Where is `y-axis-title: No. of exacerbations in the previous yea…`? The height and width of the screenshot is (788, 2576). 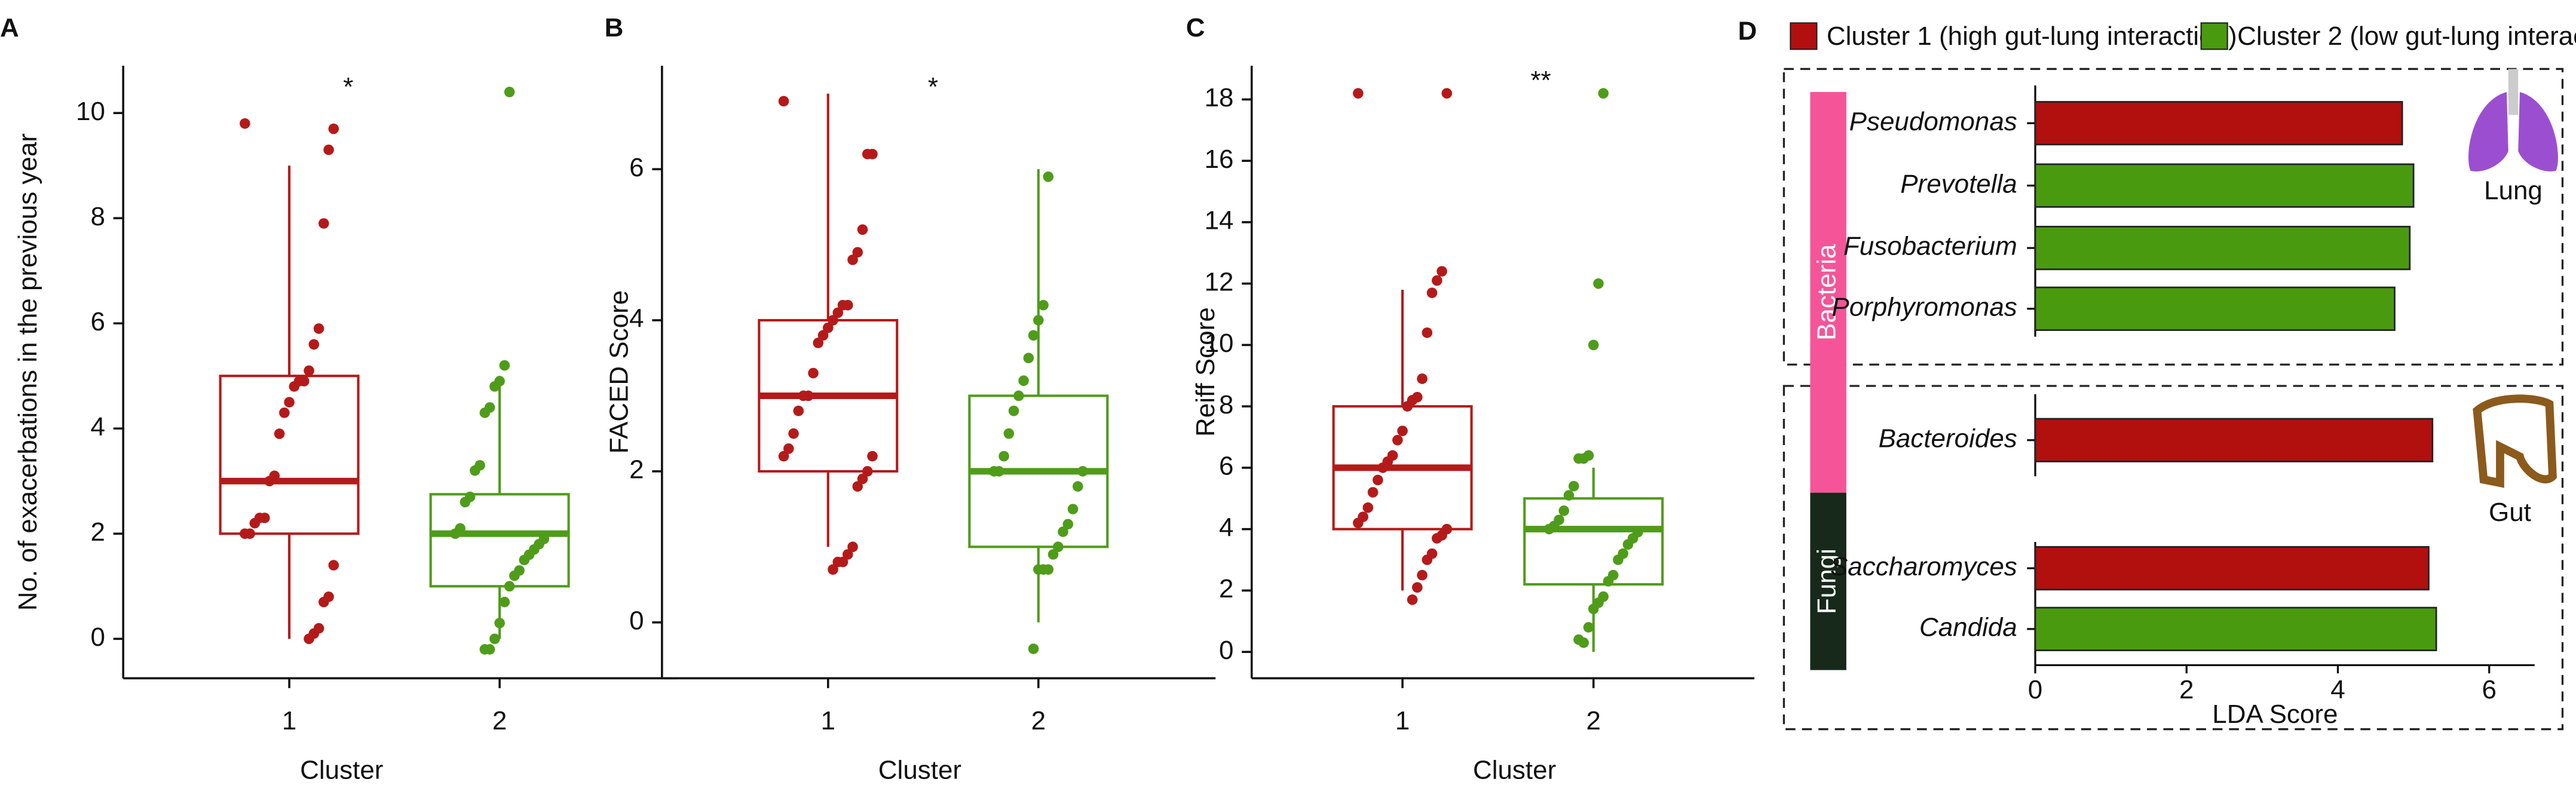
y-axis-title: No. of exacerbations in the previous yea… is located at coordinates (27, 372).